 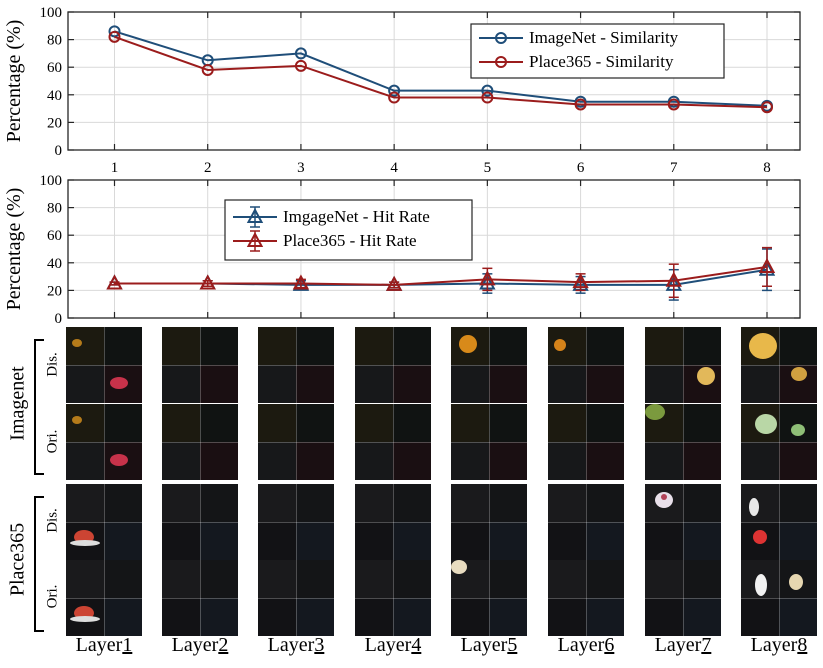 I want to click on series-line, so click(x=441, y=72).